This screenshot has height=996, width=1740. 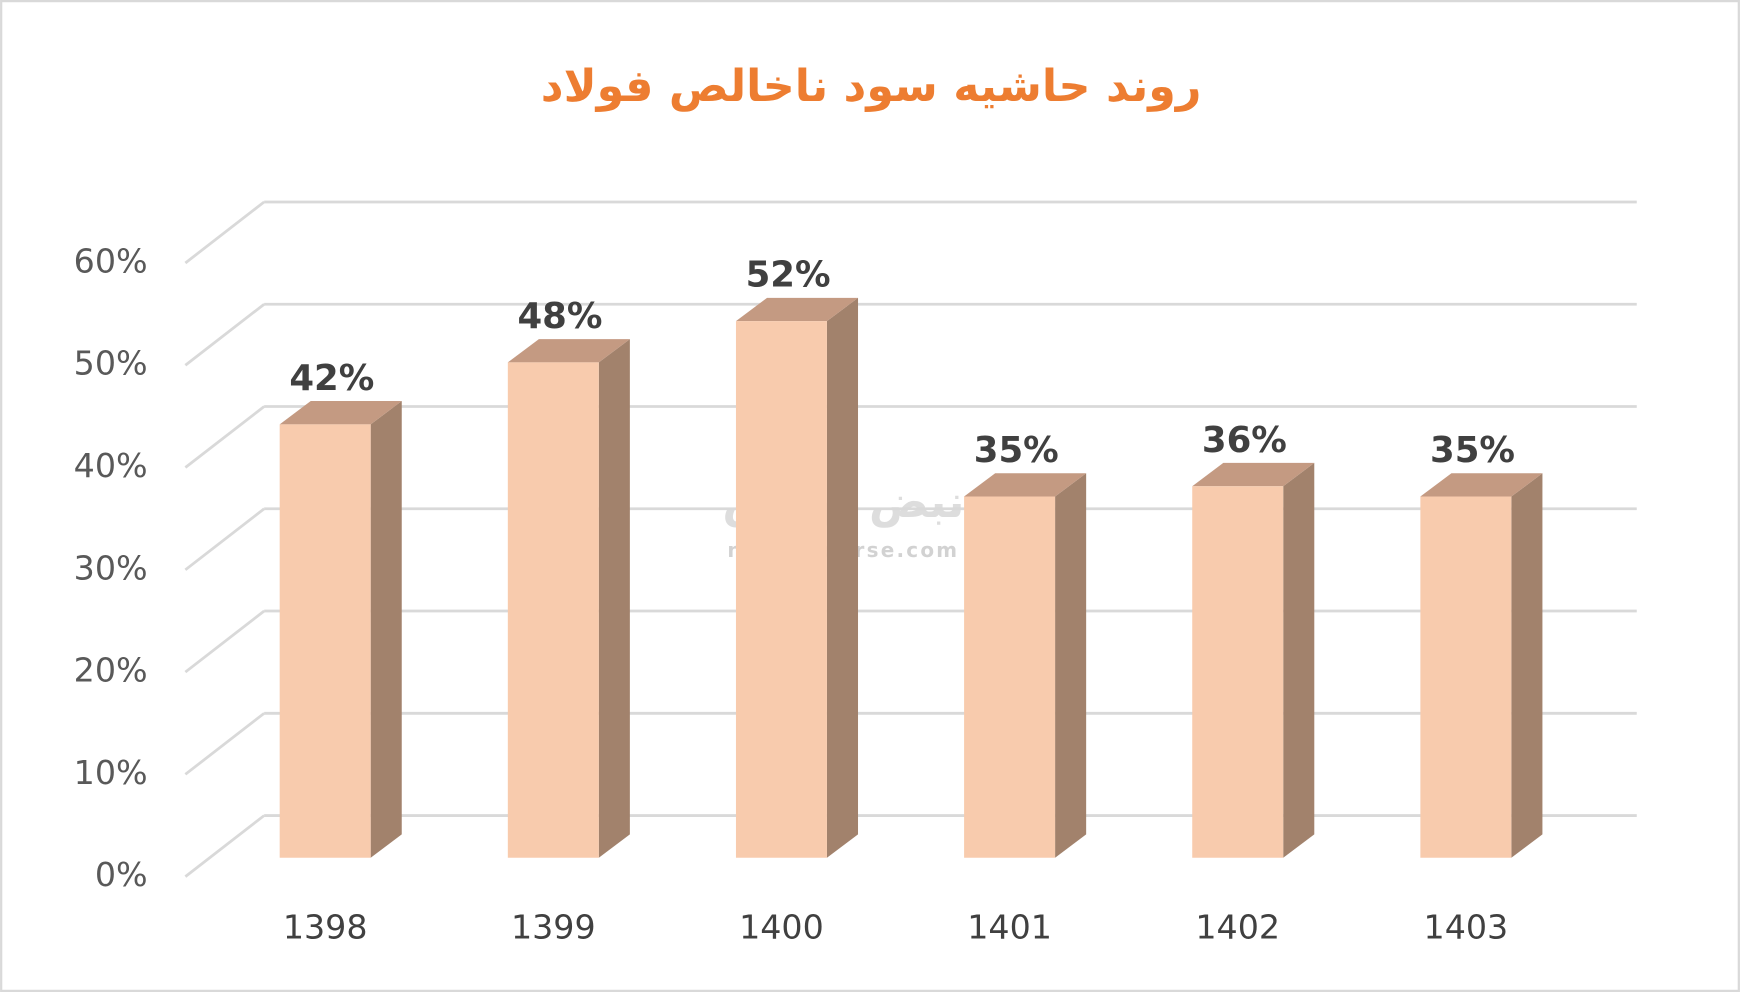 What do you see at coordinates (331, 378) in the screenshot?
I see `value-label: 42%` at bounding box center [331, 378].